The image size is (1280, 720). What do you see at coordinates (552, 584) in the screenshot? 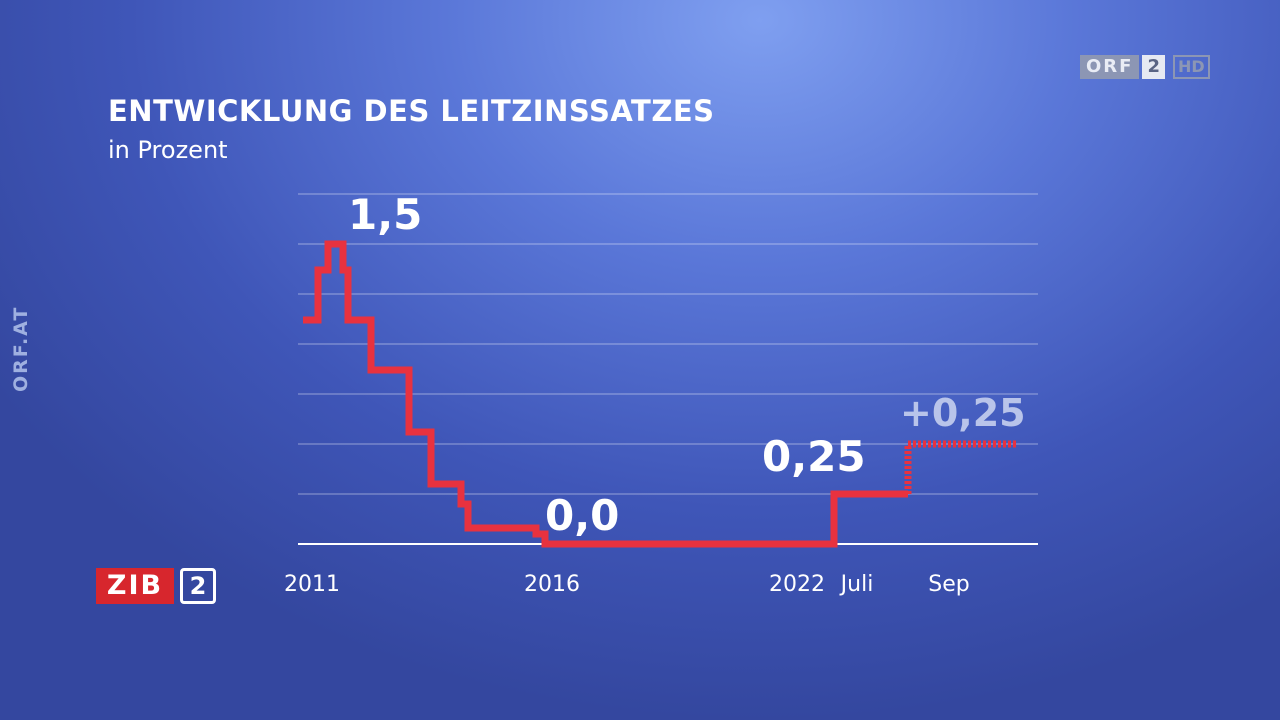
I see `x-tick-label: 2016` at bounding box center [552, 584].